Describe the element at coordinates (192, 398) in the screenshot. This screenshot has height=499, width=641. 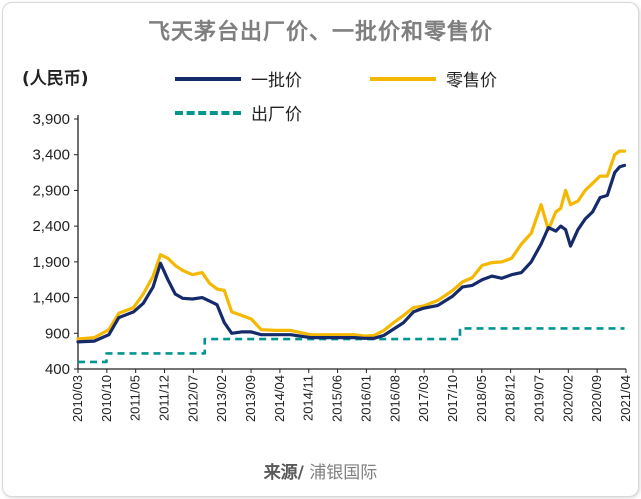
I see `x-tick-label: 2012/07` at that location.